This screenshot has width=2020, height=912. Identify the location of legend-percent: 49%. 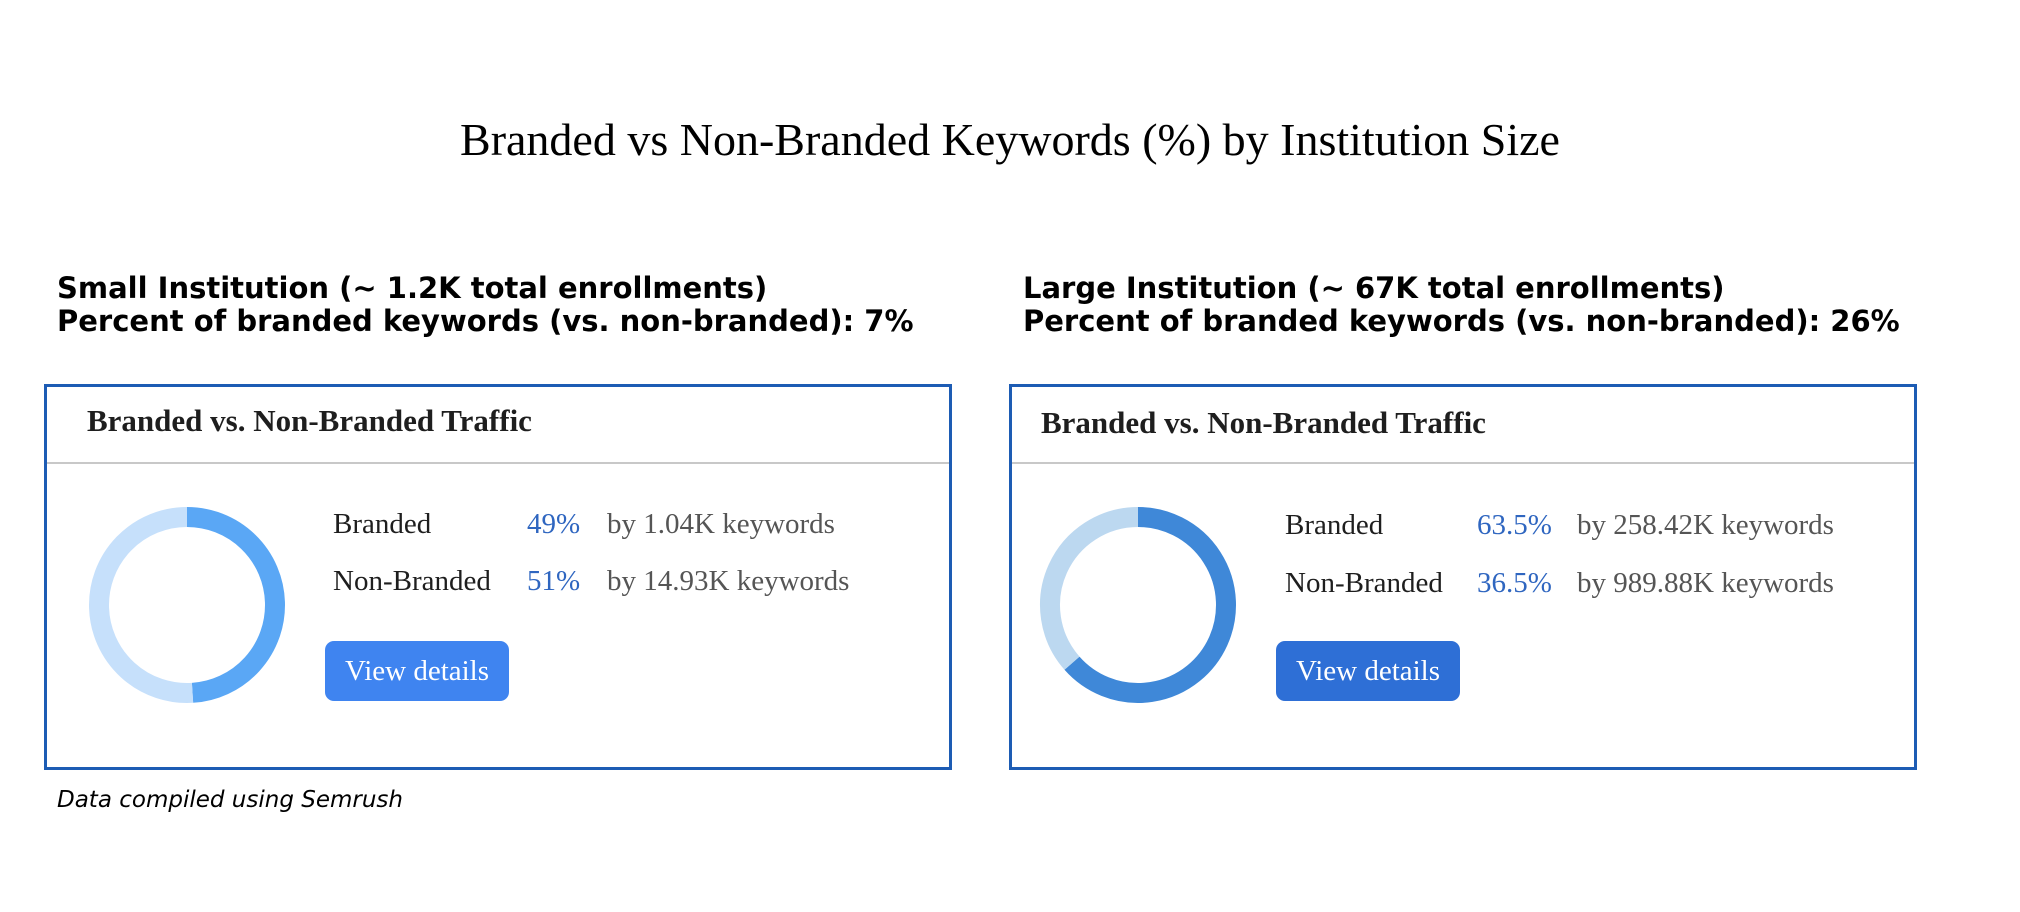
(554, 524).